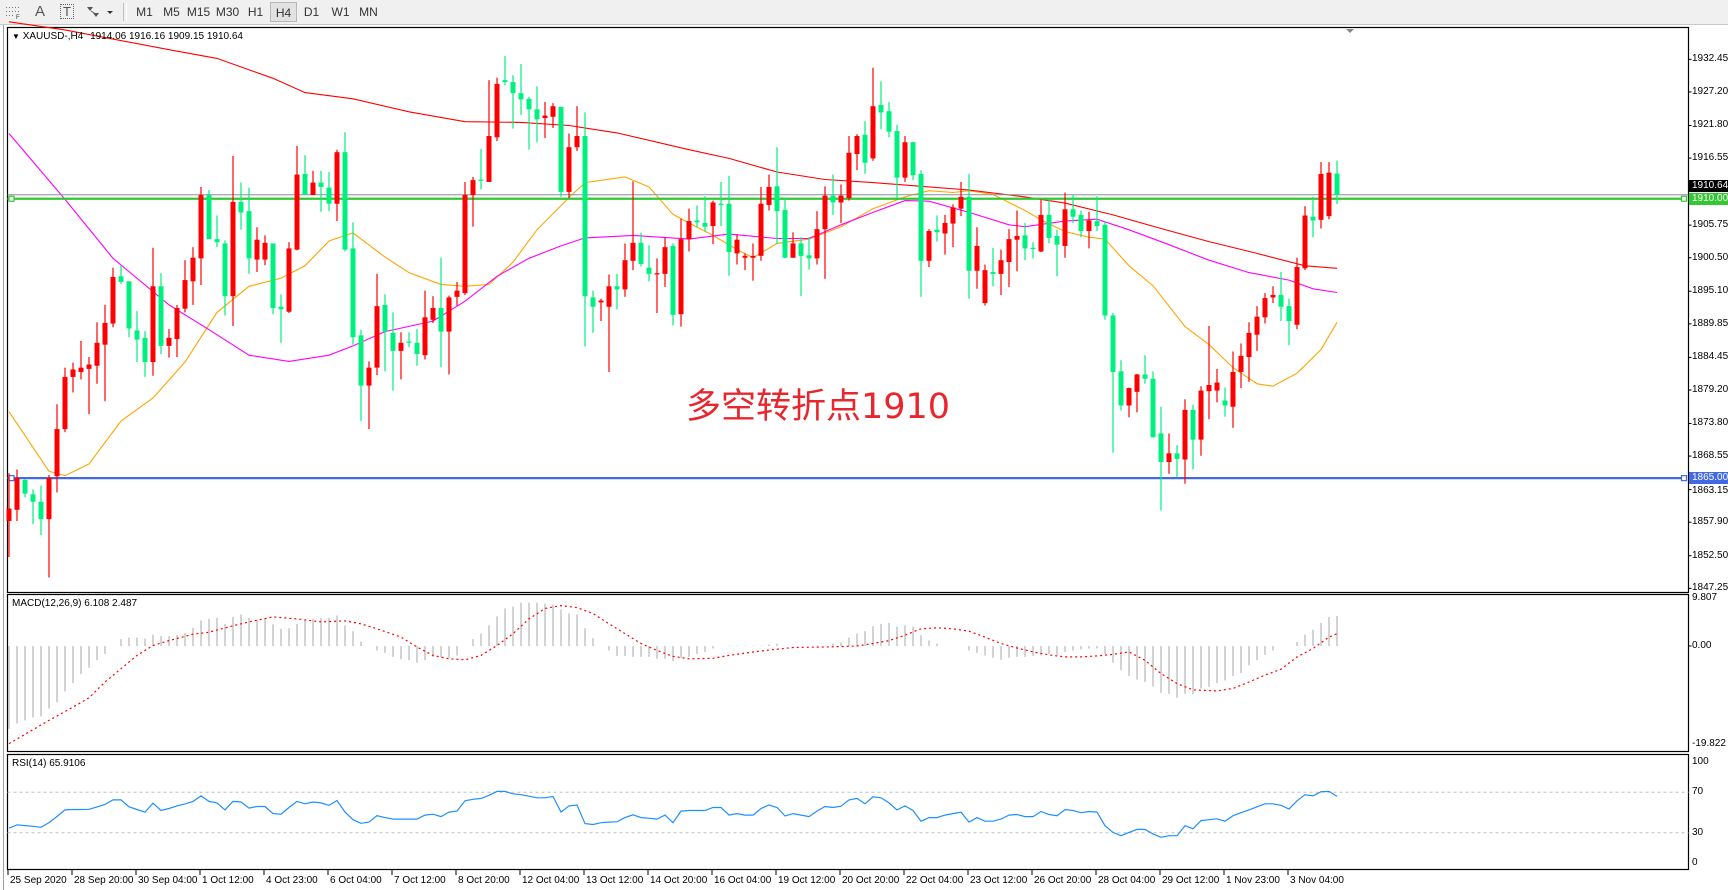 The image size is (1728, 890). What do you see at coordinates (40, 12) in the screenshot?
I see `text-tool-button: A` at bounding box center [40, 12].